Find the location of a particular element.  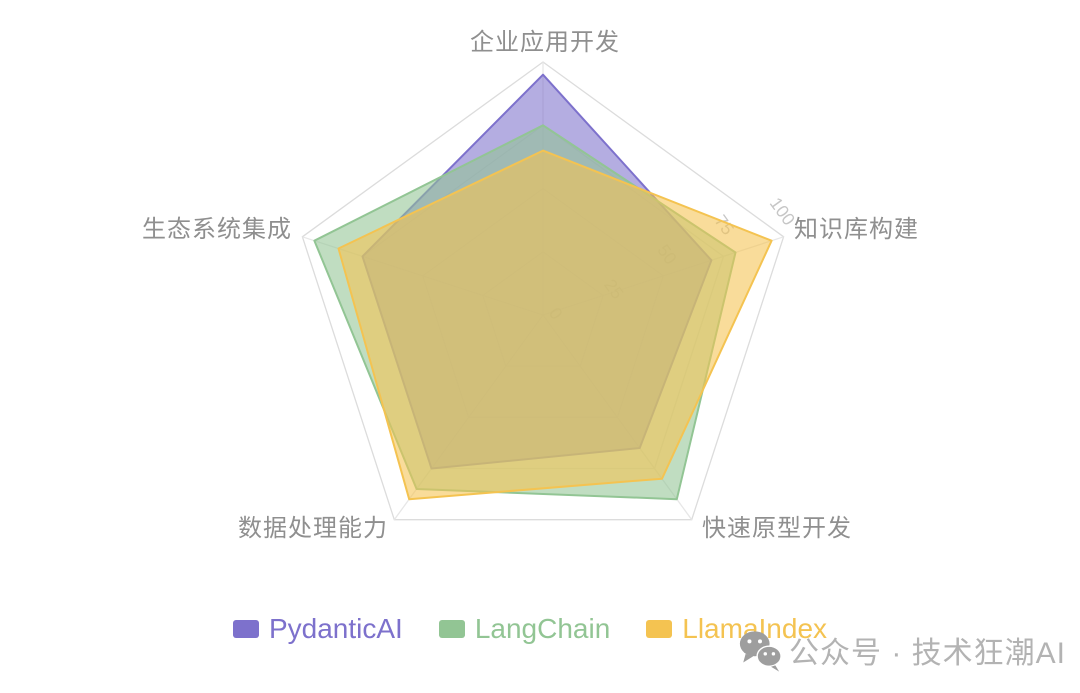

radar-axis-label: 知识库构建 is located at coordinates (856, 229).